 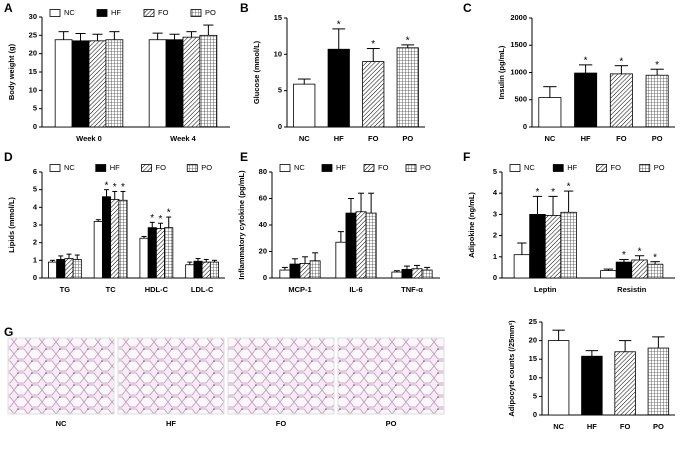 What do you see at coordinates (244, 8) in the screenshot?
I see `panel-letter: B` at bounding box center [244, 8].